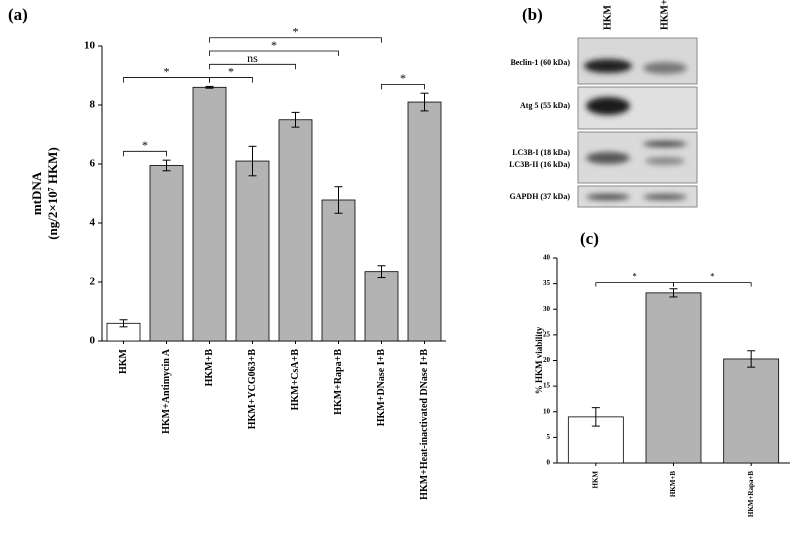 Image resolution: width=800 pixels, height=533 pixels. What do you see at coordinates (547, 309) in the screenshot?
I see `y-tick-label: 30` at bounding box center [547, 309].